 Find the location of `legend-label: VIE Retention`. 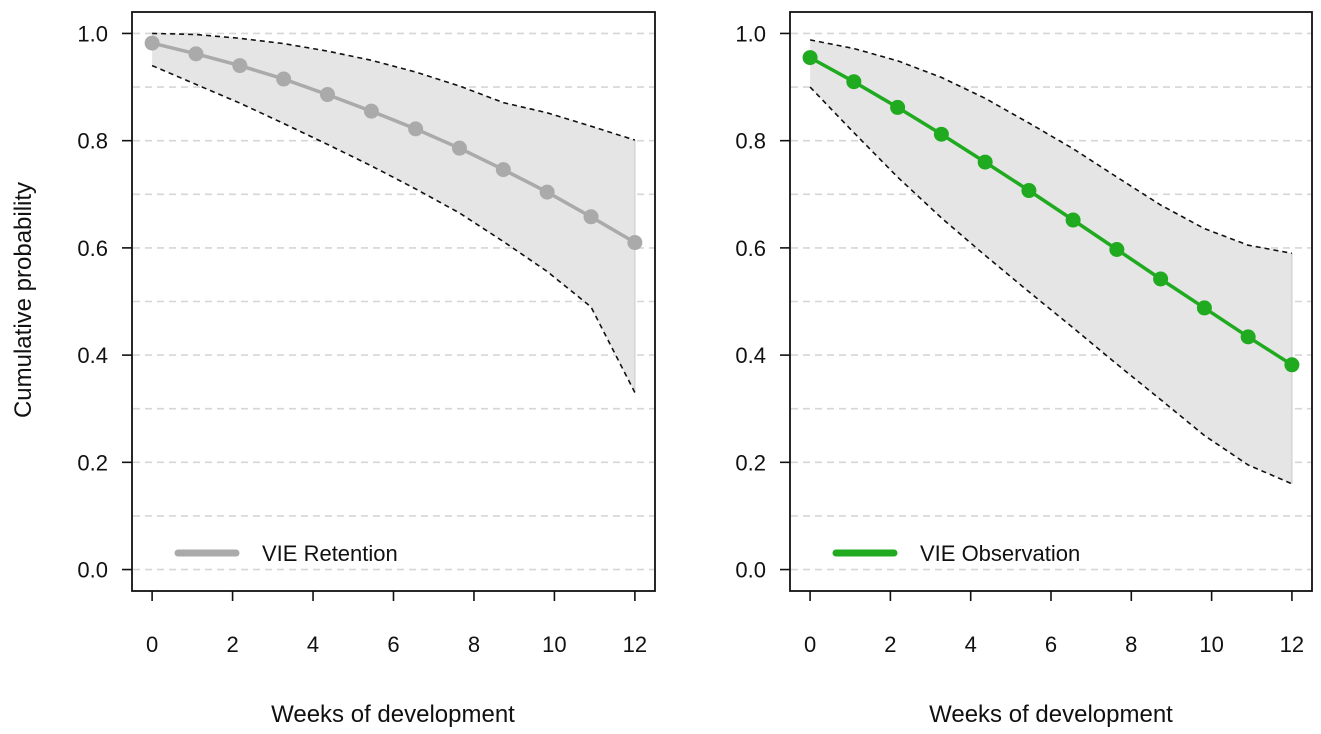

legend-label: VIE Retention is located at coordinates (330, 553).